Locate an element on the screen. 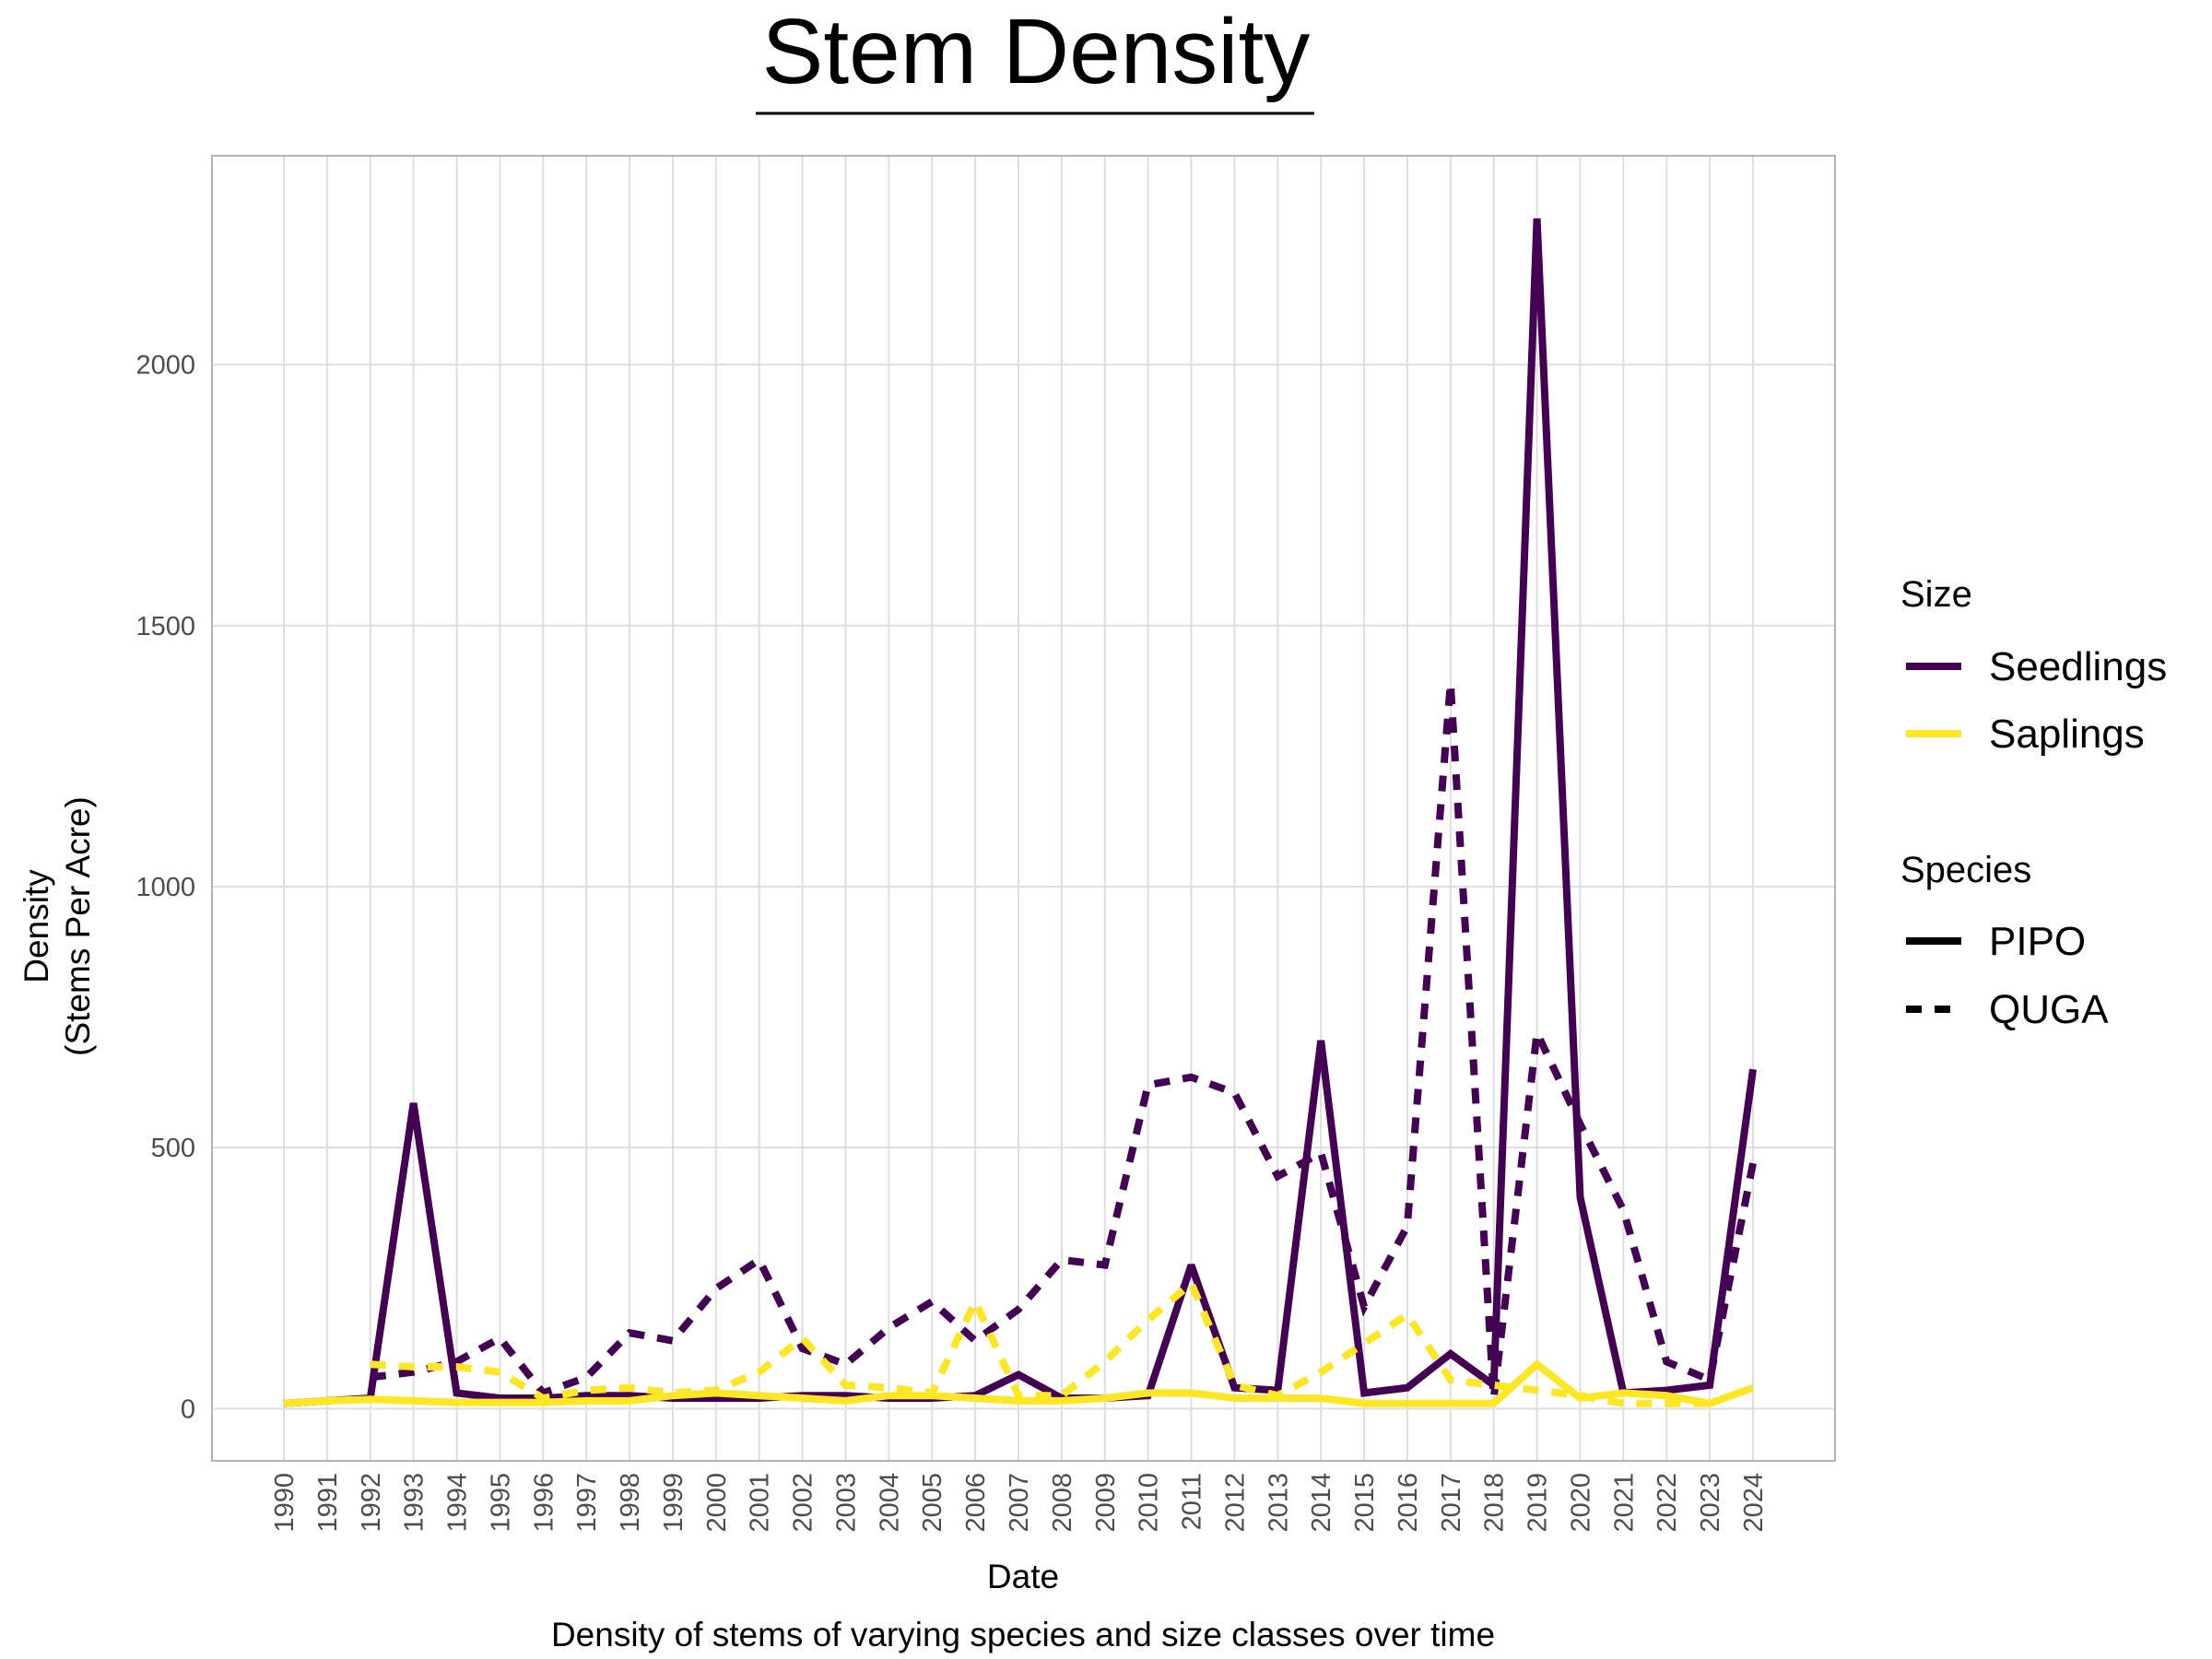  x-tick-label-2012: 2012 is located at coordinates (1235, 1503).